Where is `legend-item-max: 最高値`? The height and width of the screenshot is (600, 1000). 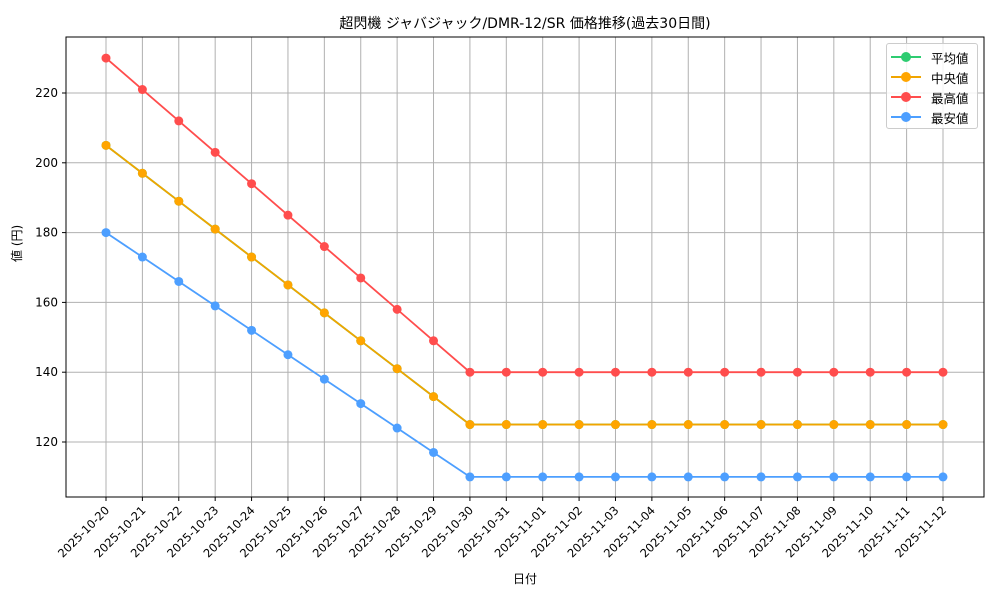
legend-item-max: 最高値 is located at coordinates (932, 97).